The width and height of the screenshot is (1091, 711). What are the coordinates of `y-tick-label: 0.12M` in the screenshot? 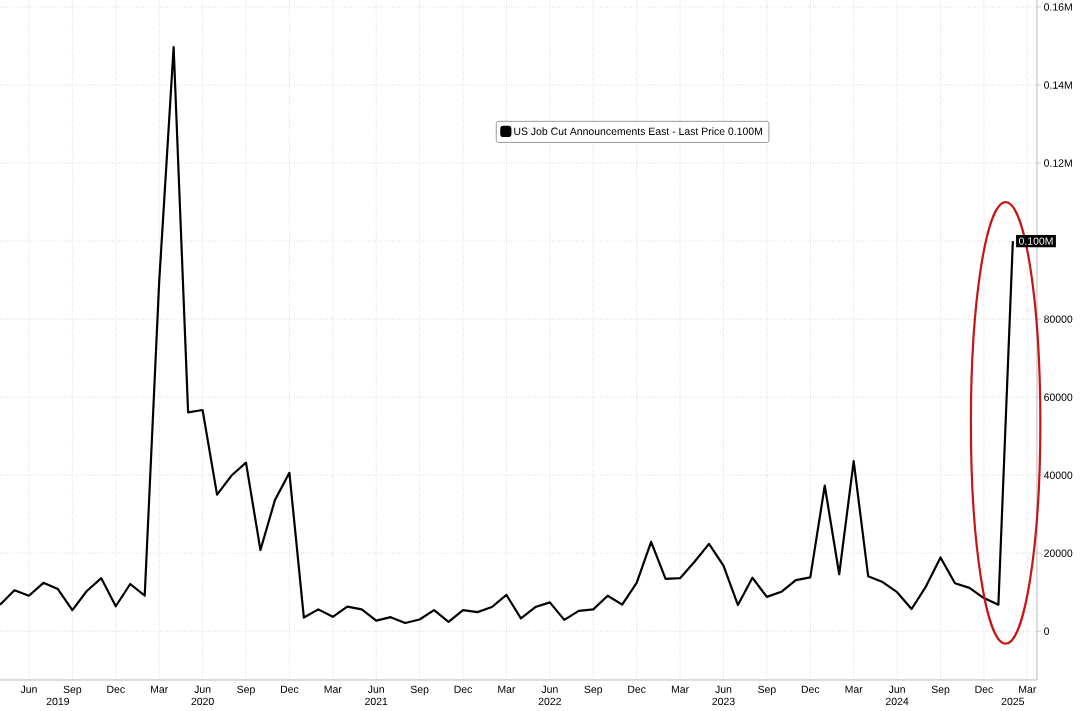 It's located at (1058, 163).